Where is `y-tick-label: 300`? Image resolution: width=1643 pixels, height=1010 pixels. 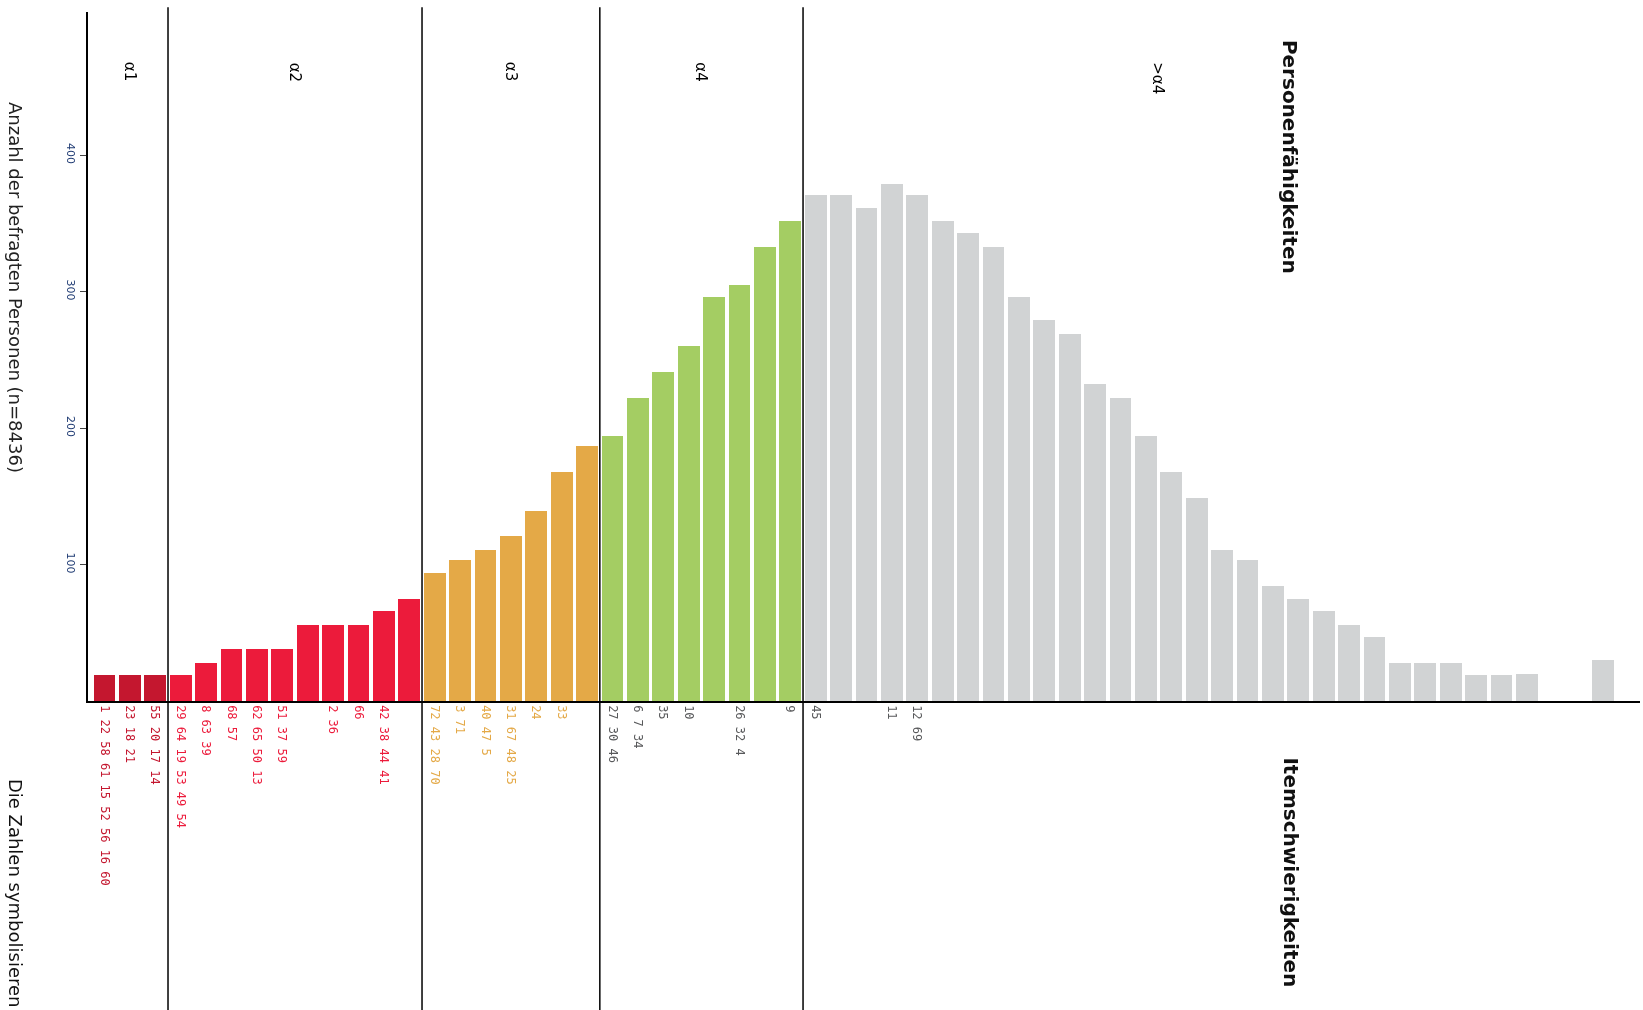 y-tick-label: 300 is located at coordinates (71, 290).